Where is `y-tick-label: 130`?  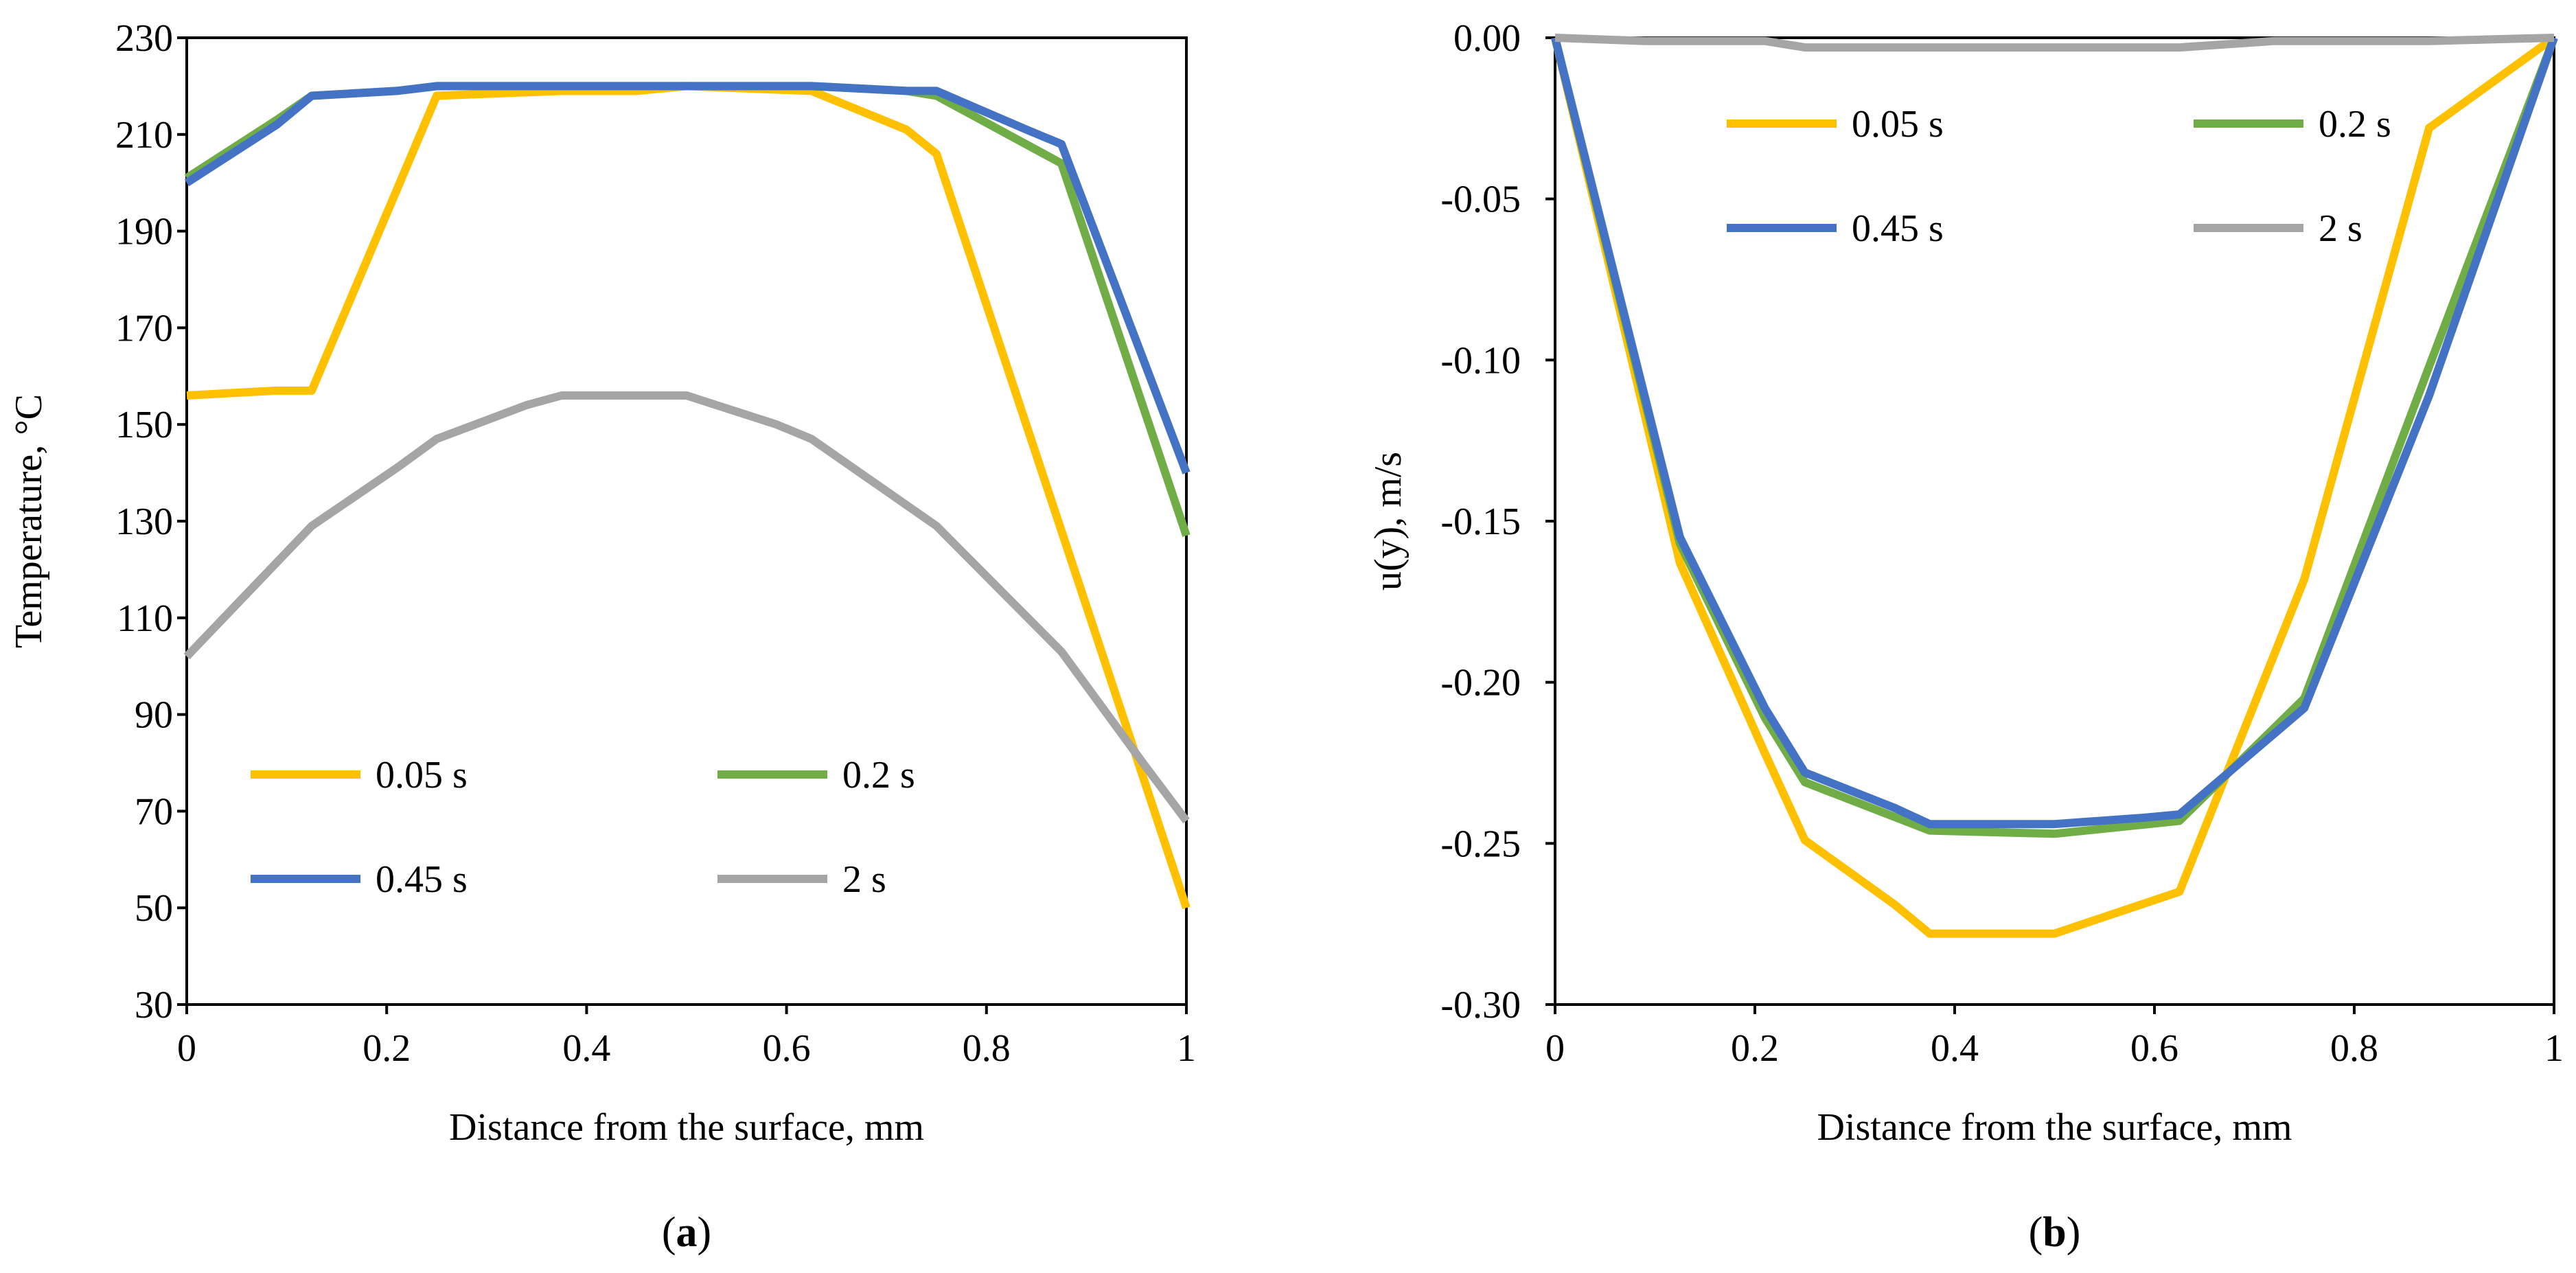 y-tick-label: 130 is located at coordinates (144, 522).